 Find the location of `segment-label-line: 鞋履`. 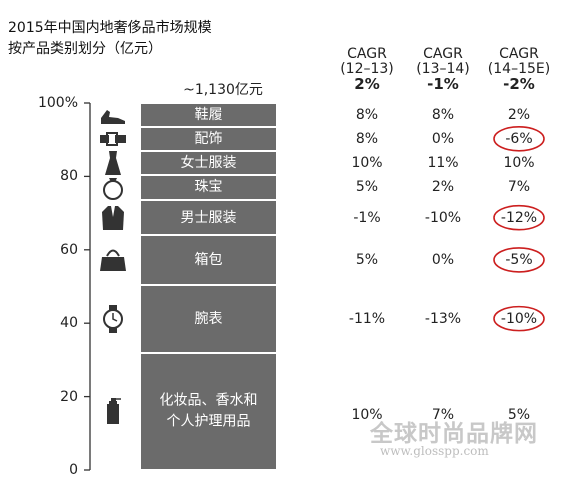

segment-label-line: 鞋履 is located at coordinates (208, 114).